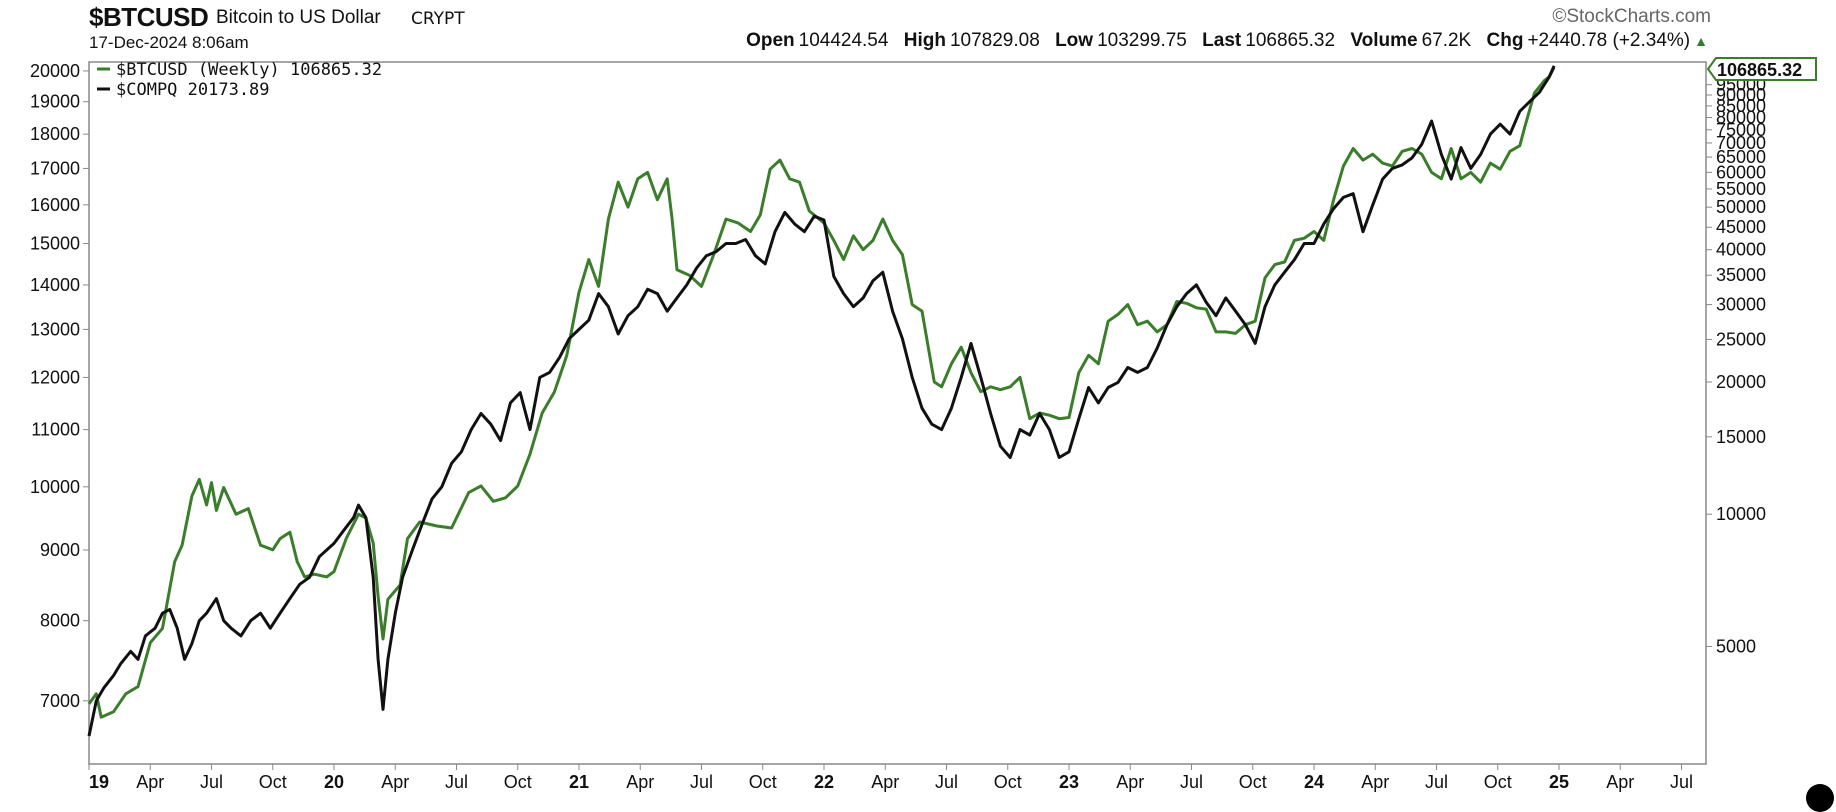  Describe the element at coordinates (1446, 40) in the screenshot. I see `volume-value: 67.2K` at that location.